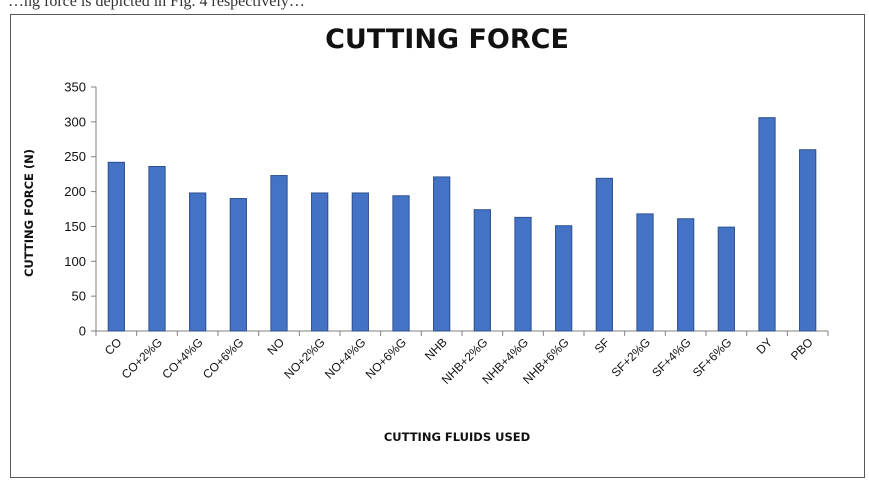 This screenshot has width=869, height=482. What do you see at coordinates (802, 349) in the screenshot?
I see `category-label: PBO` at bounding box center [802, 349].